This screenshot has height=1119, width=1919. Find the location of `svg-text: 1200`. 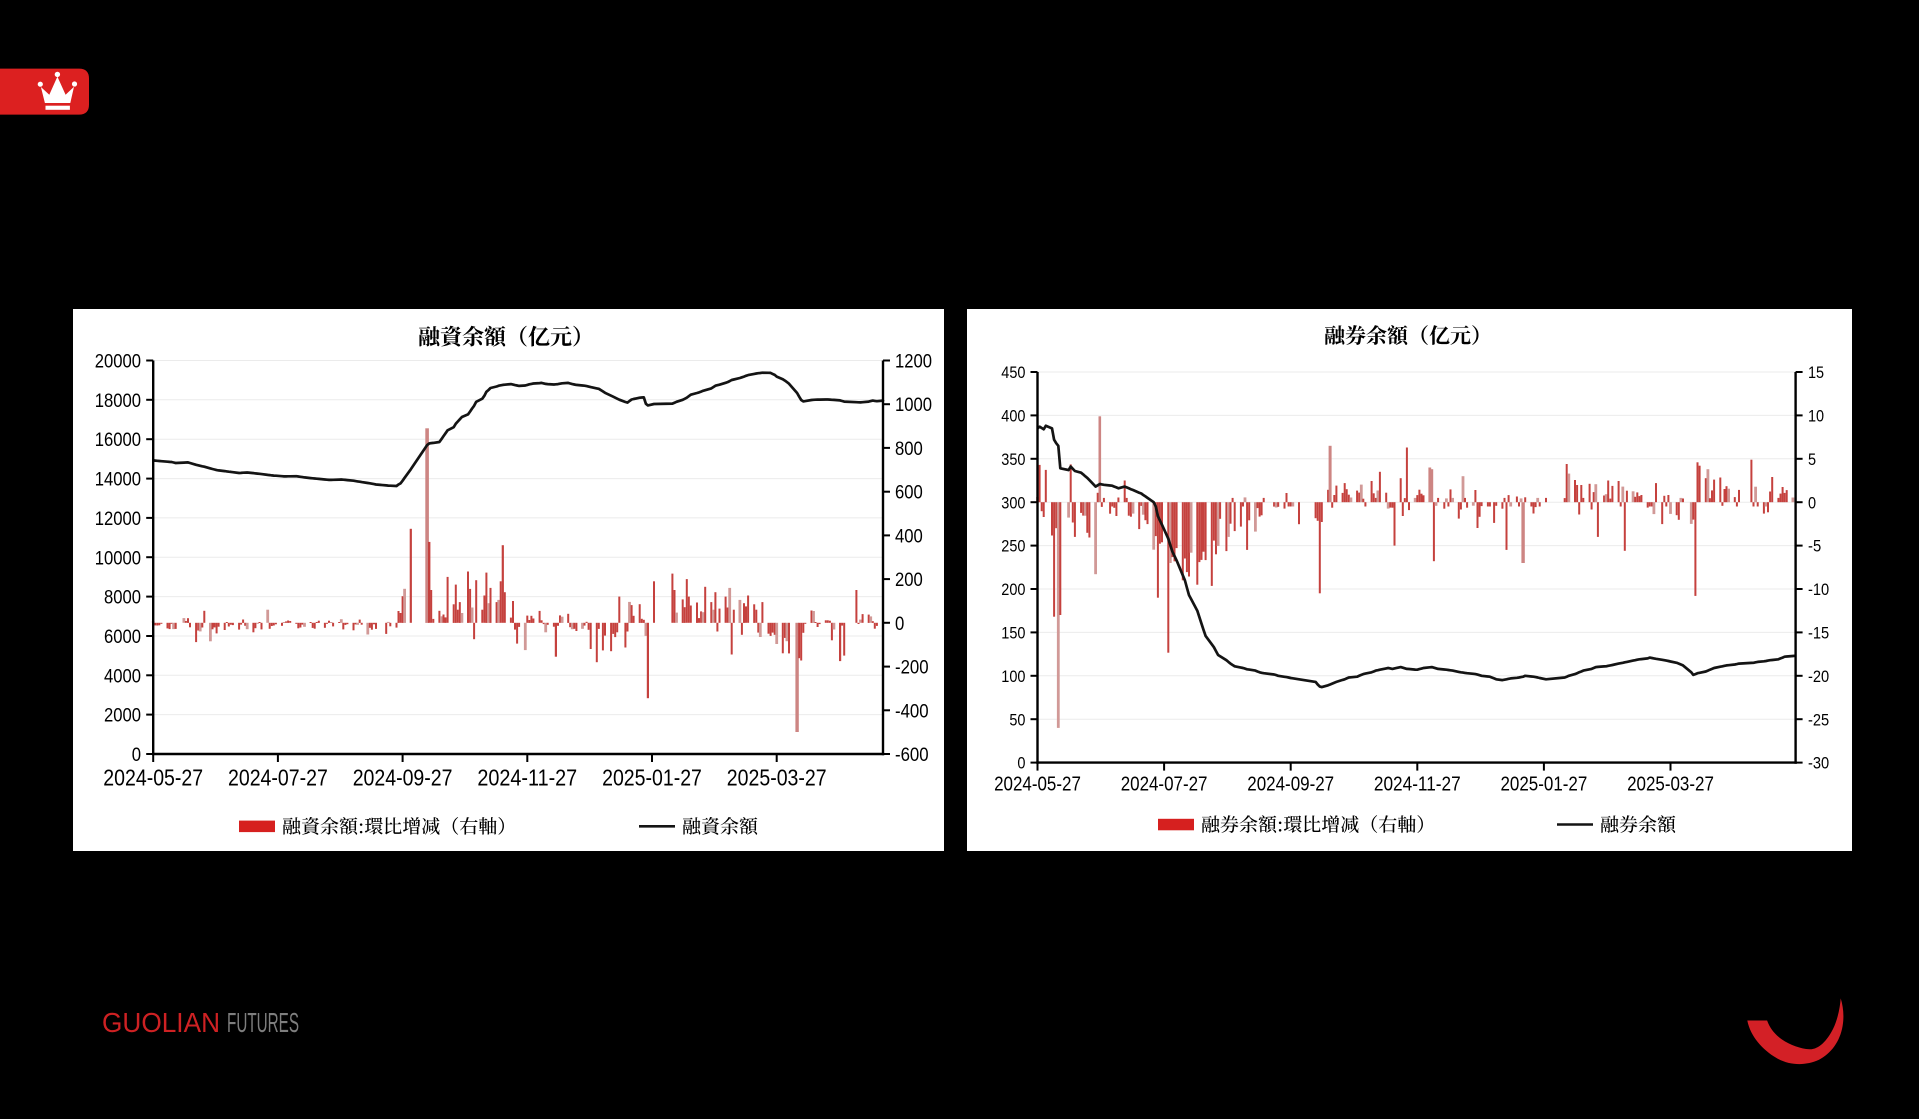

svg-text: 1200 is located at coordinates (913, 362).